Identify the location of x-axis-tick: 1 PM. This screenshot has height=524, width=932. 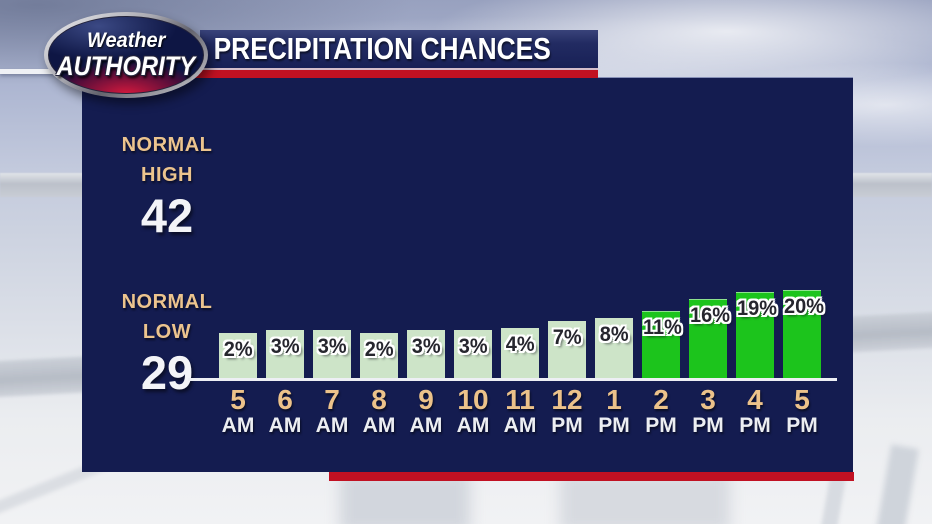
(614, 411).